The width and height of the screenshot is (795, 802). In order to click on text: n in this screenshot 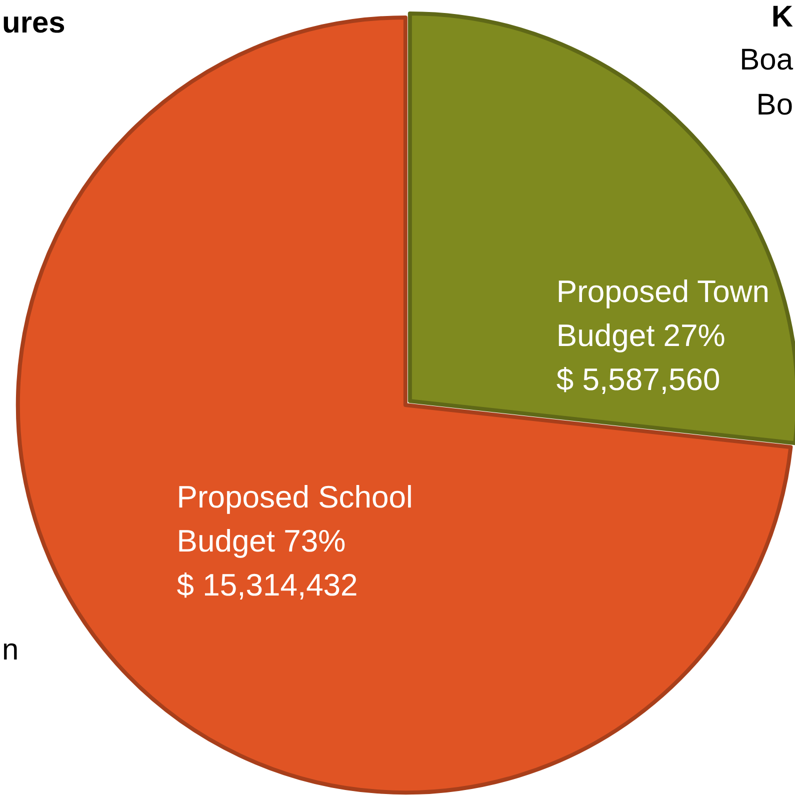, I will do `click(10, 650)`.